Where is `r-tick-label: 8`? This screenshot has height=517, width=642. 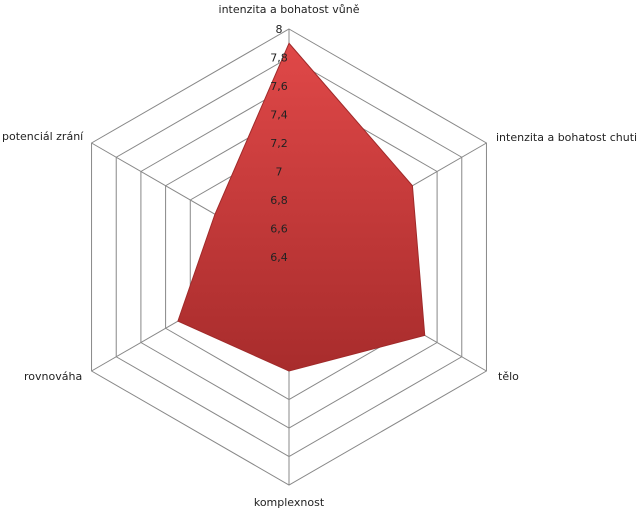
r-tick-label: 8 is located at coordinates (279, 29).